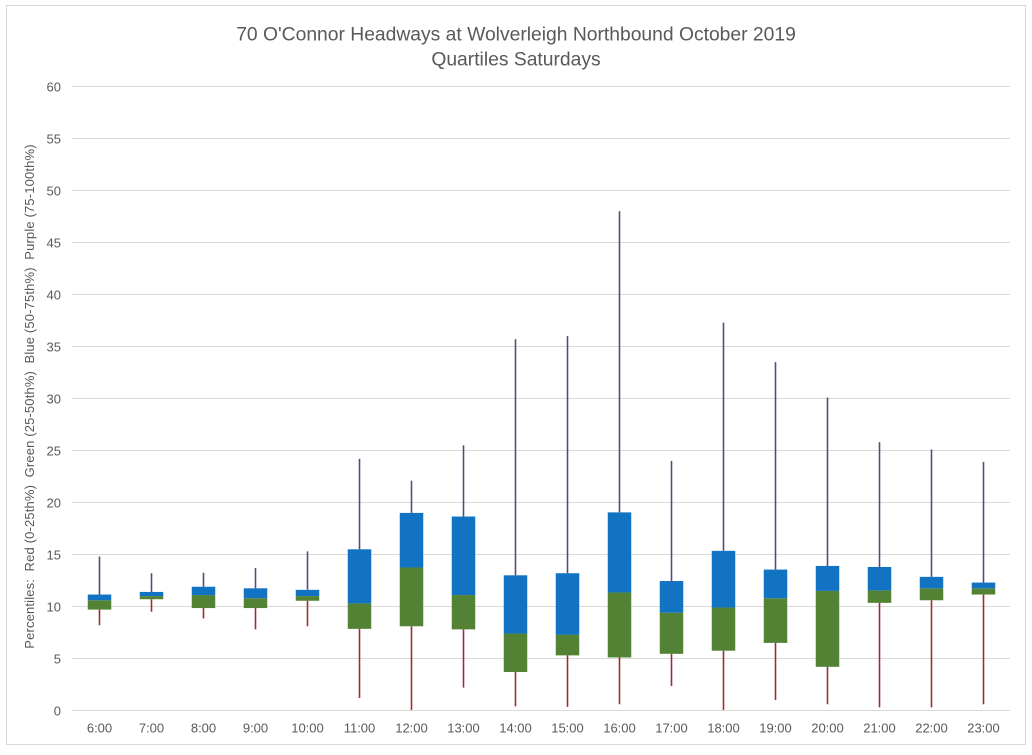 The image size is (1032, 755). I want to click on svg-text: 13:00, so click(463, 727).